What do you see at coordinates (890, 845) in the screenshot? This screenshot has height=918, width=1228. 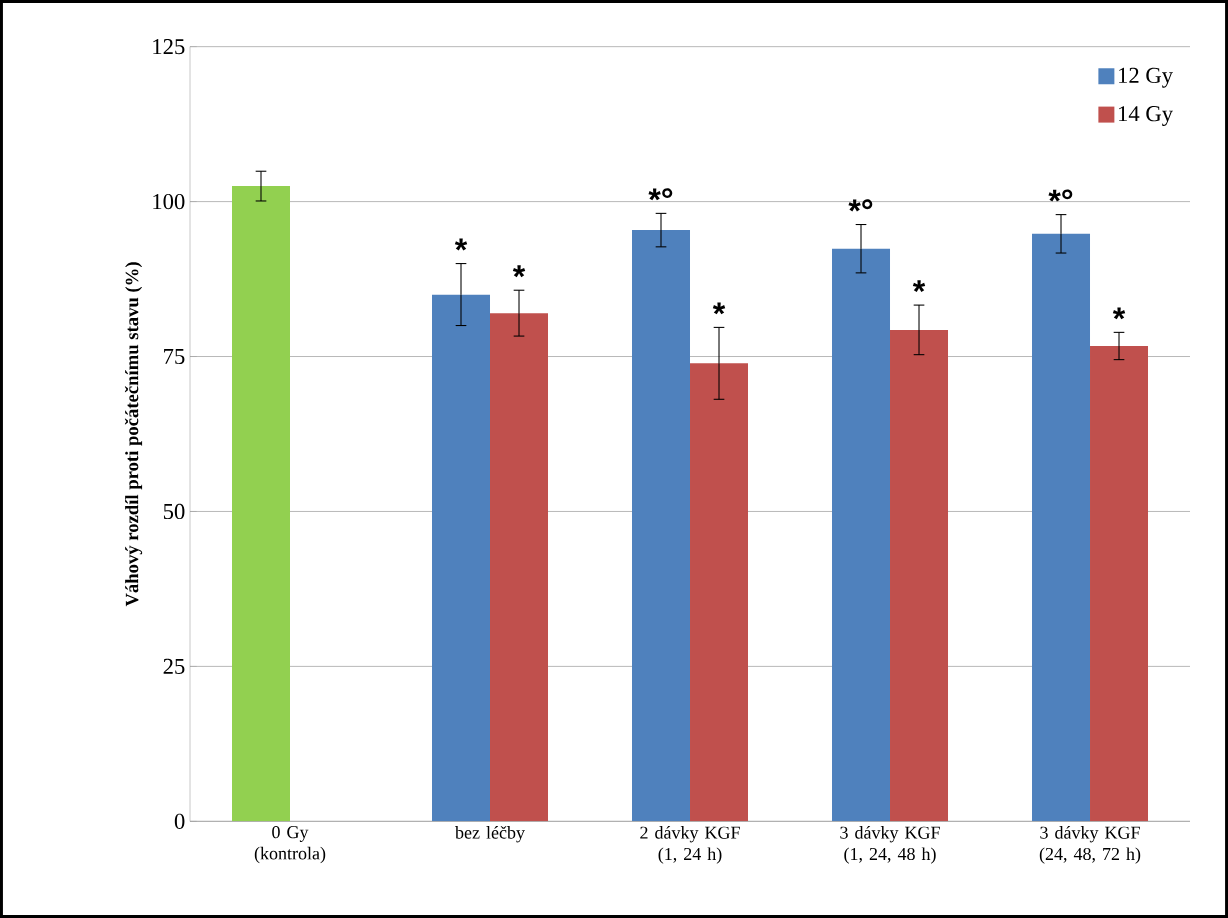 I see `x-tick-label: 3 dávky KGF (1, 24, 48 h)` at bounding box center [890, 845].